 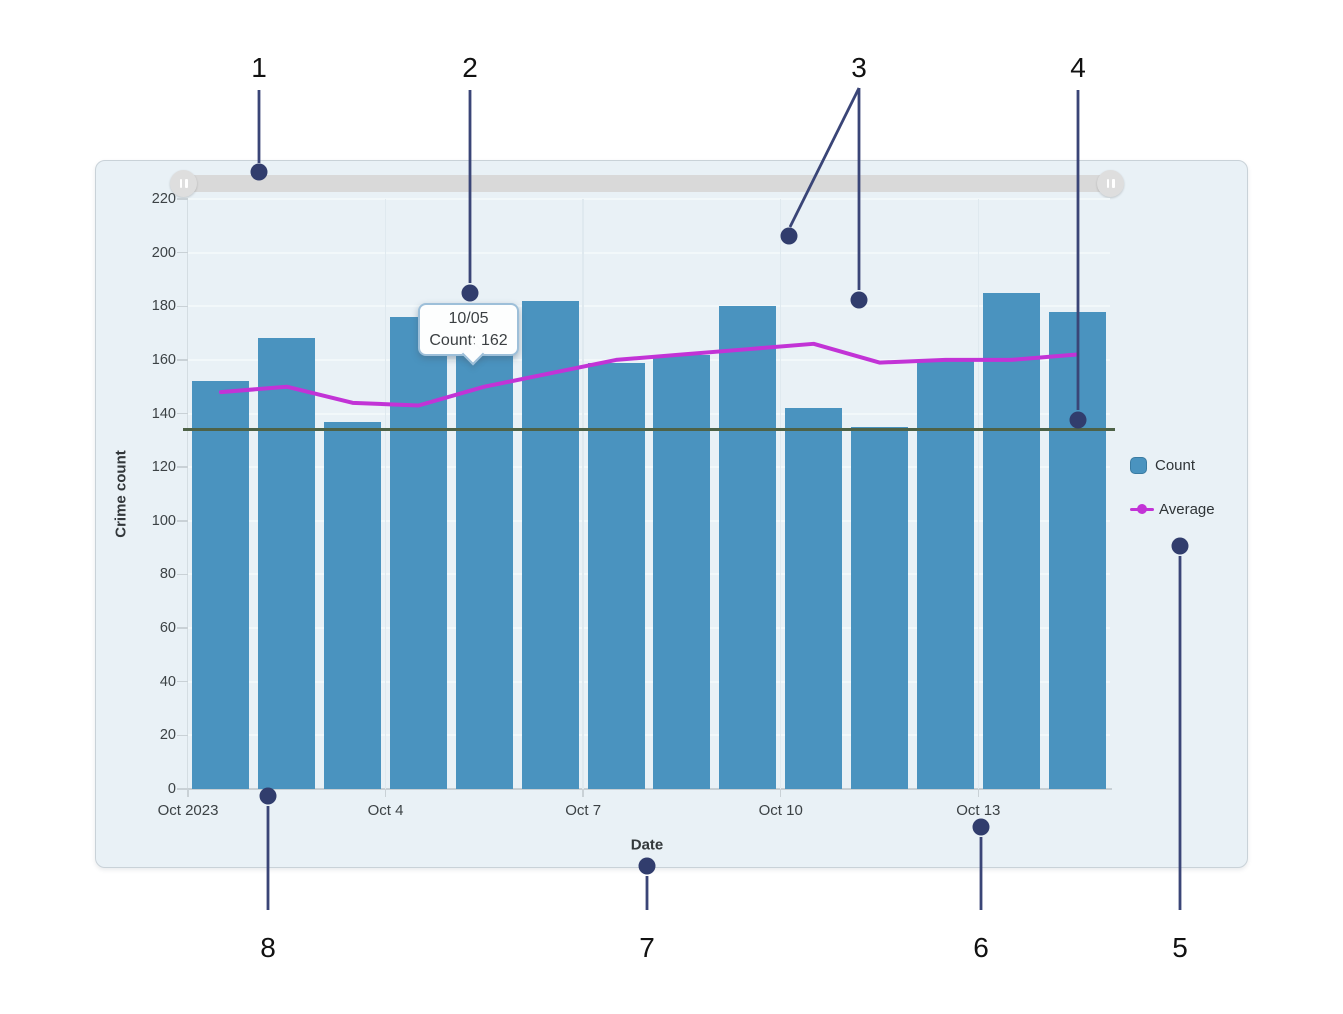 I want to click on x-tick-label: Oct 2023, so click(x=188, y=810).